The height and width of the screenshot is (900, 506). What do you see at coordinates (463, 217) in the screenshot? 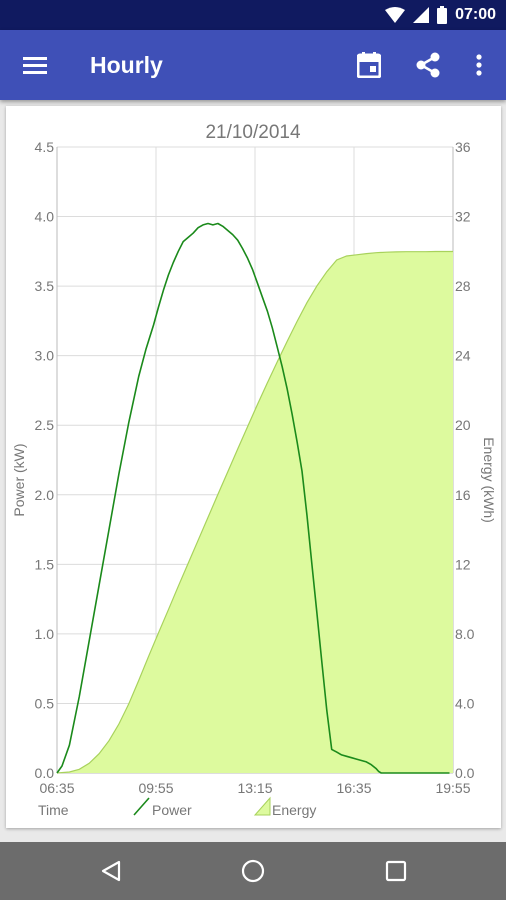
I see `y-right-tick-label: 32` at bounding box center [463, 217].